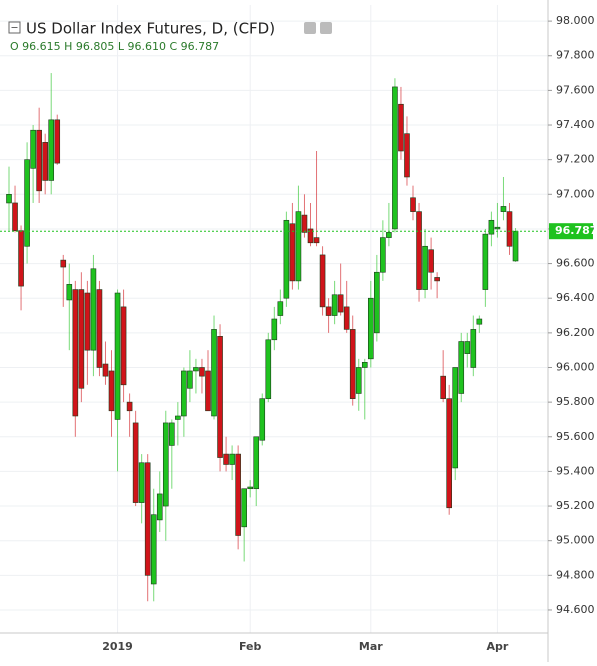  What do you see at coordinates (371, 646) in the screenshot?
I see `x-tick-label: Mar` at bounding box center [371, 646].